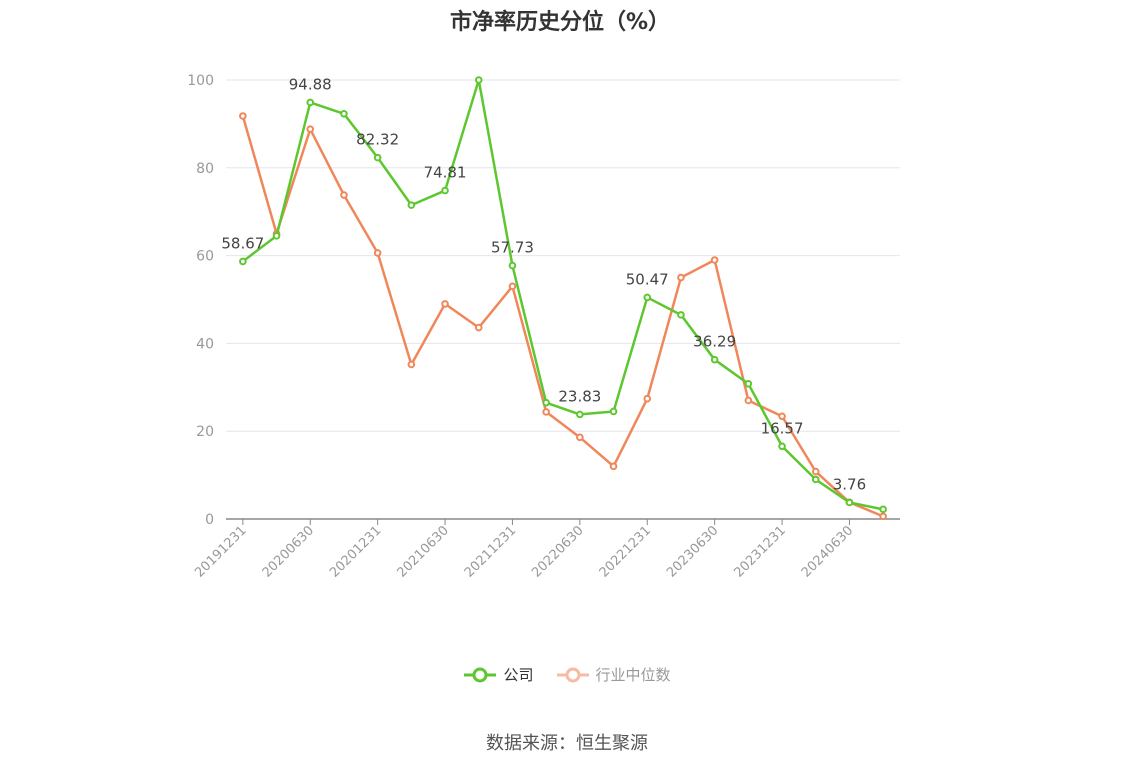 Image resolution: width=1134 pixels, height=766 pixels. Describe the element at coordinates (205, 169) in the screenshot. I see `y-tick-label: 80` at that location.